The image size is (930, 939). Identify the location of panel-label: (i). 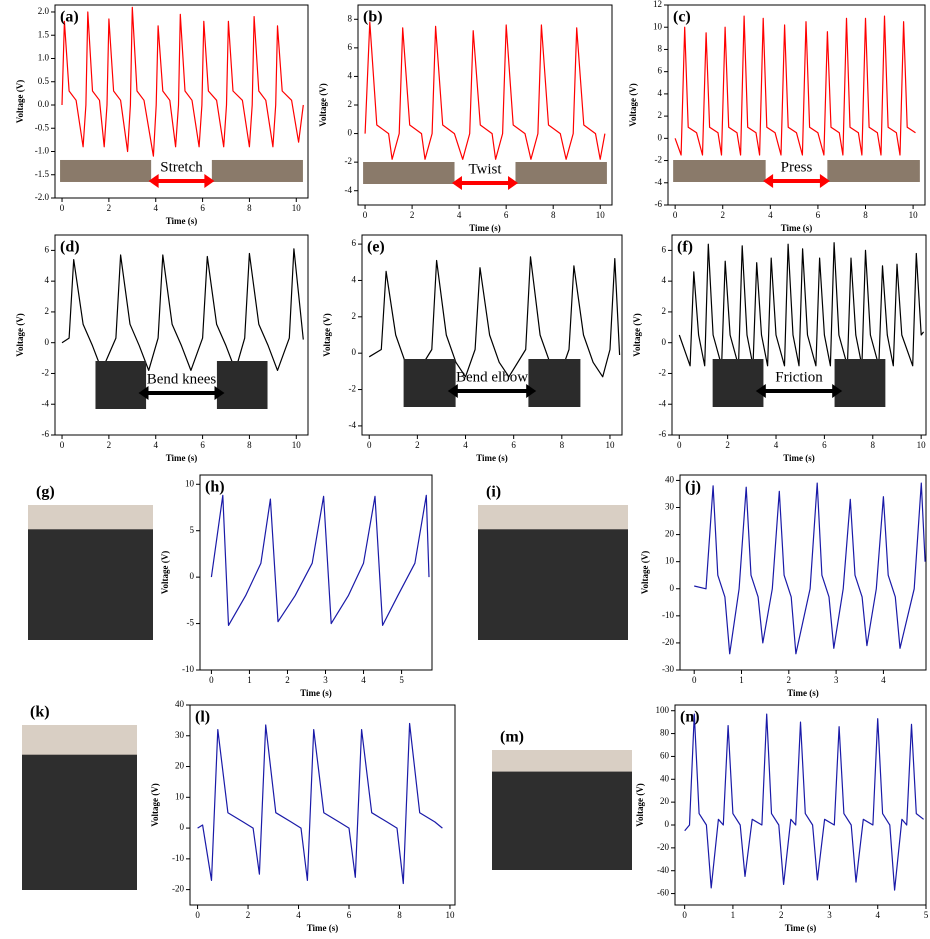
(493, 492).